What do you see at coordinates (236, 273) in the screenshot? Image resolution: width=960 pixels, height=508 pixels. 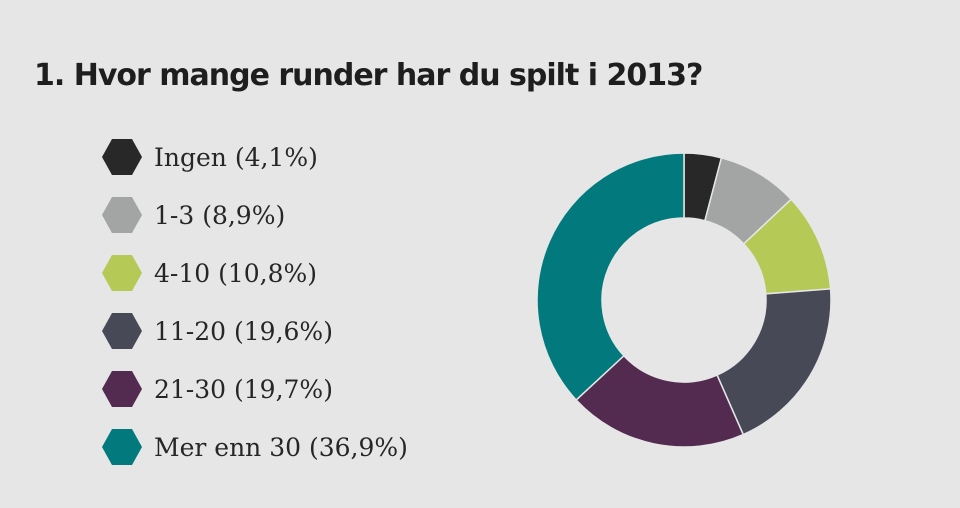 I see `legend-label-4-10: 4-10 (10,8%)` at bounding box center [236, 273].